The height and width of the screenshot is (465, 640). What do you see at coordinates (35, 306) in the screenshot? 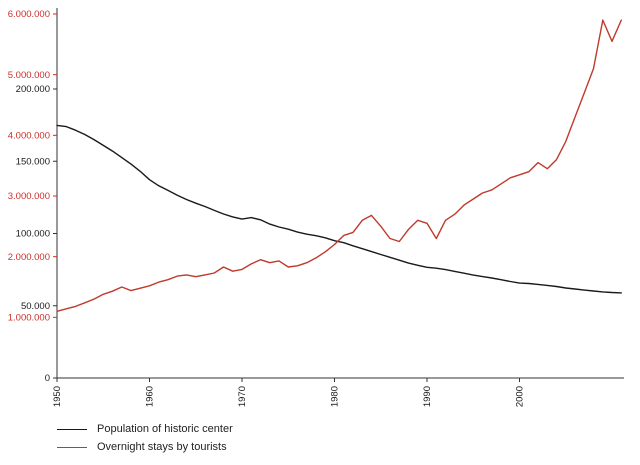
I see `y-axis-label-population: 50.000` at bounding box center [35, 306].